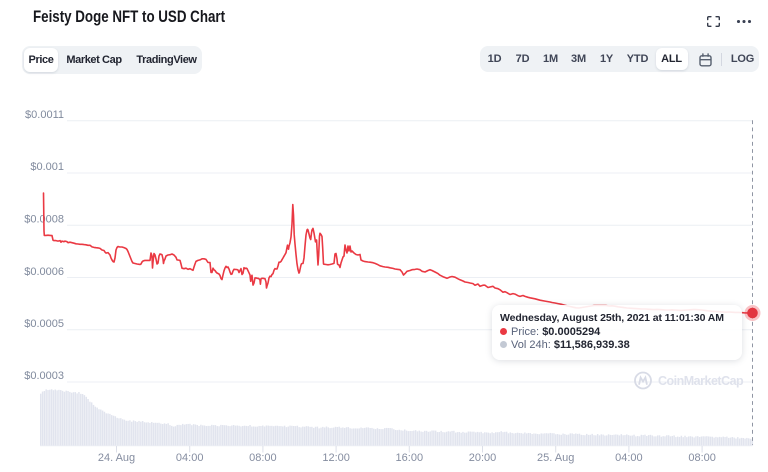 This screenshot has height=472, width=768. Describe the element at coordinates (555, 458) in the screenshot. I see `svg-text: 25. Aug` at that location.